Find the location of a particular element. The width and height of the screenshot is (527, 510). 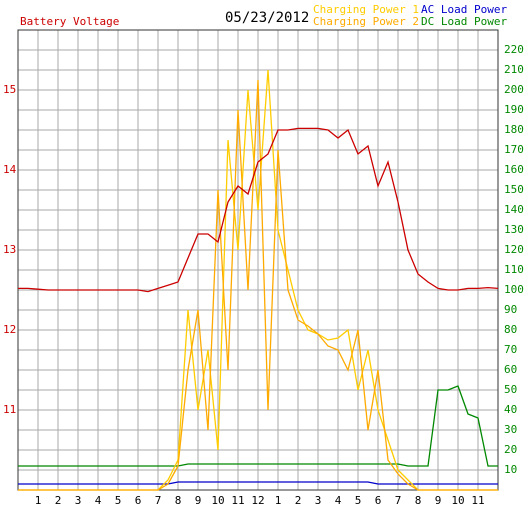

legend-label: DC Load Power is located at coordinates (464, 21).